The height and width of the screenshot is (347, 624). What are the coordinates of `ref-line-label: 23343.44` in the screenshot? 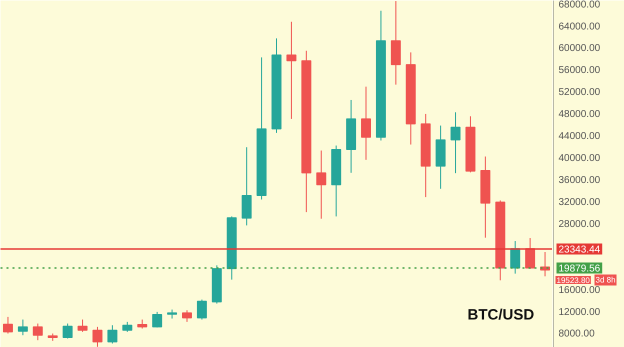 It's located at (579, 250).